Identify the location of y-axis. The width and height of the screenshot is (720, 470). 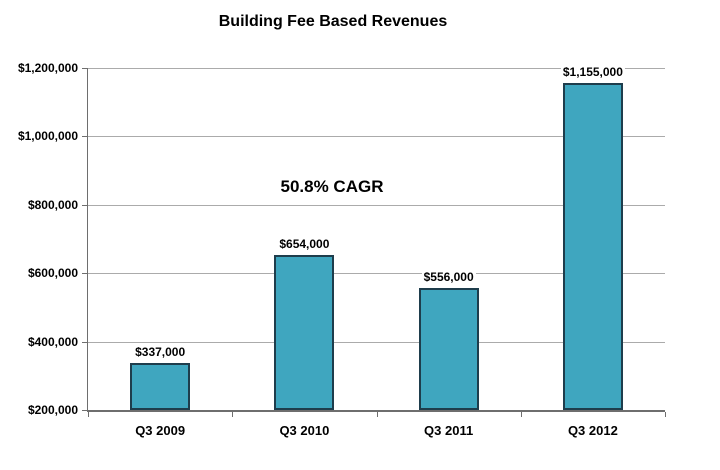
(87, 239).